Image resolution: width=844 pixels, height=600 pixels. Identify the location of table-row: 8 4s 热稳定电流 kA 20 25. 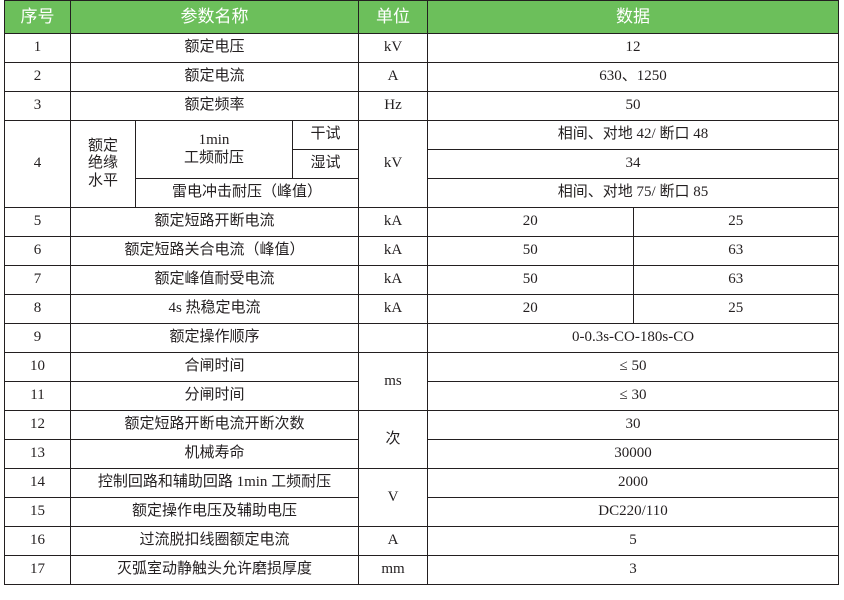
(421, 309).